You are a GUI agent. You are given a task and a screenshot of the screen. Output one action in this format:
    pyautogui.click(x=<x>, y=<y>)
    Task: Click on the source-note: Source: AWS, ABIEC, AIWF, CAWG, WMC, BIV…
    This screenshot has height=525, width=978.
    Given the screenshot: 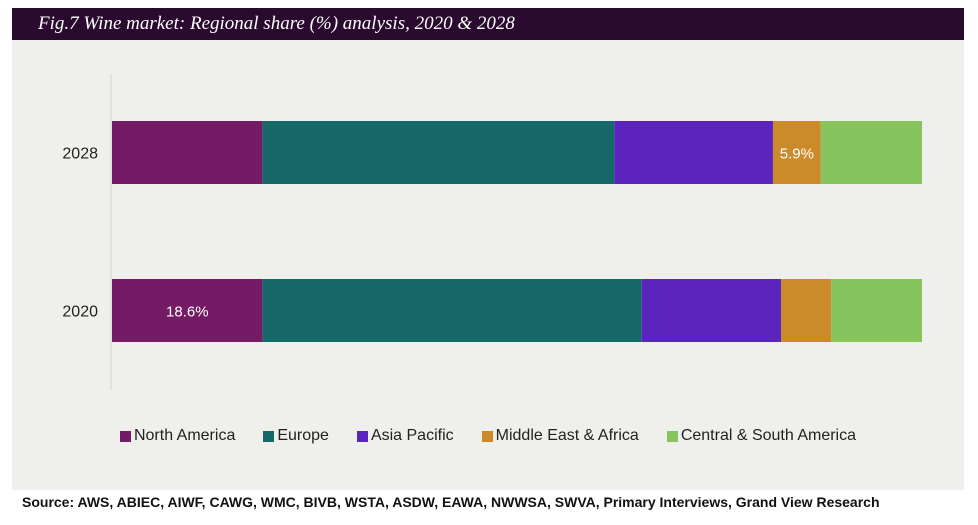 What is the action you would take?
    pyautogui.click(x=451, y=502)
    